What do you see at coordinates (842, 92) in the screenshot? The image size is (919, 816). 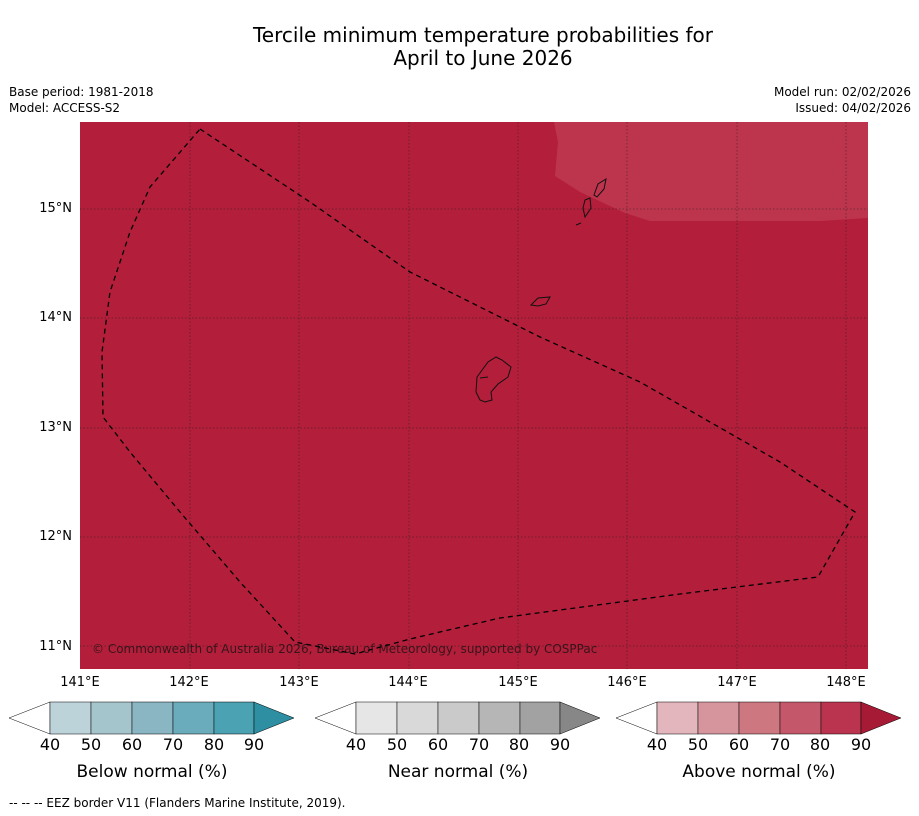 I see `model-run-date: Model run: 02/02/2026` at bounding box center [842, 92].